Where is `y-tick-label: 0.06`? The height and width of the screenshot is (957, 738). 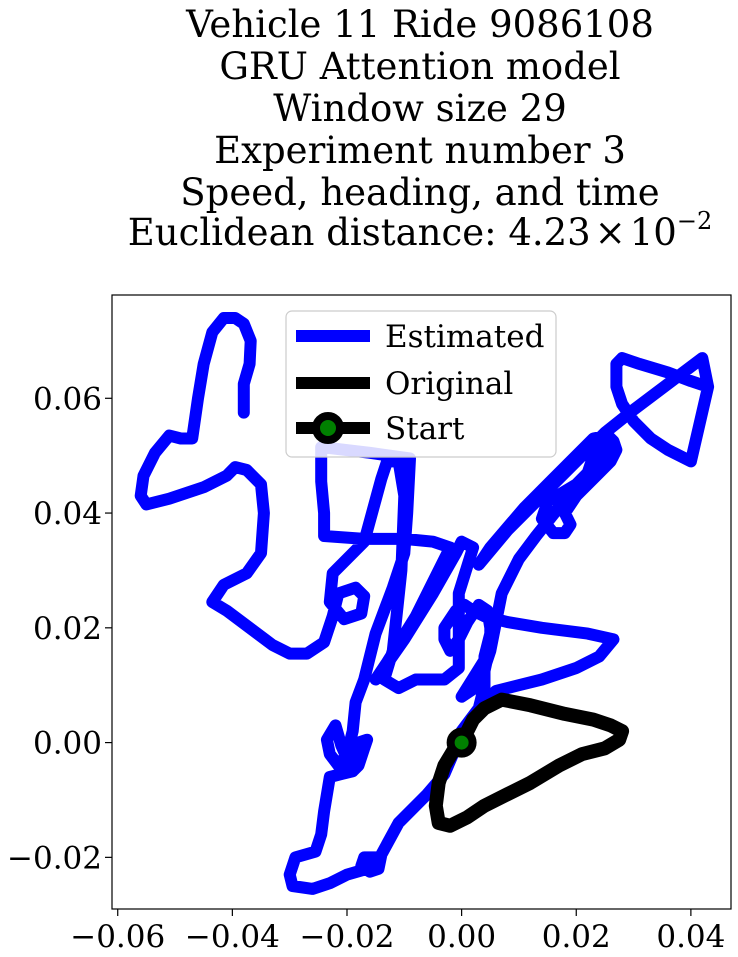 y-tick-label: 0.06 is located at coordinates (67, 399).